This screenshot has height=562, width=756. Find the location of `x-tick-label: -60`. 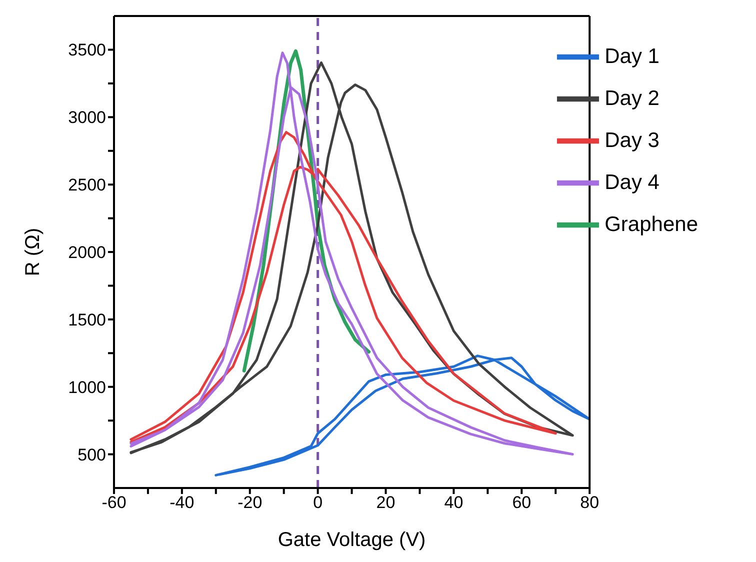

x-tick-label: -60 is located at coordinates (114, 502).